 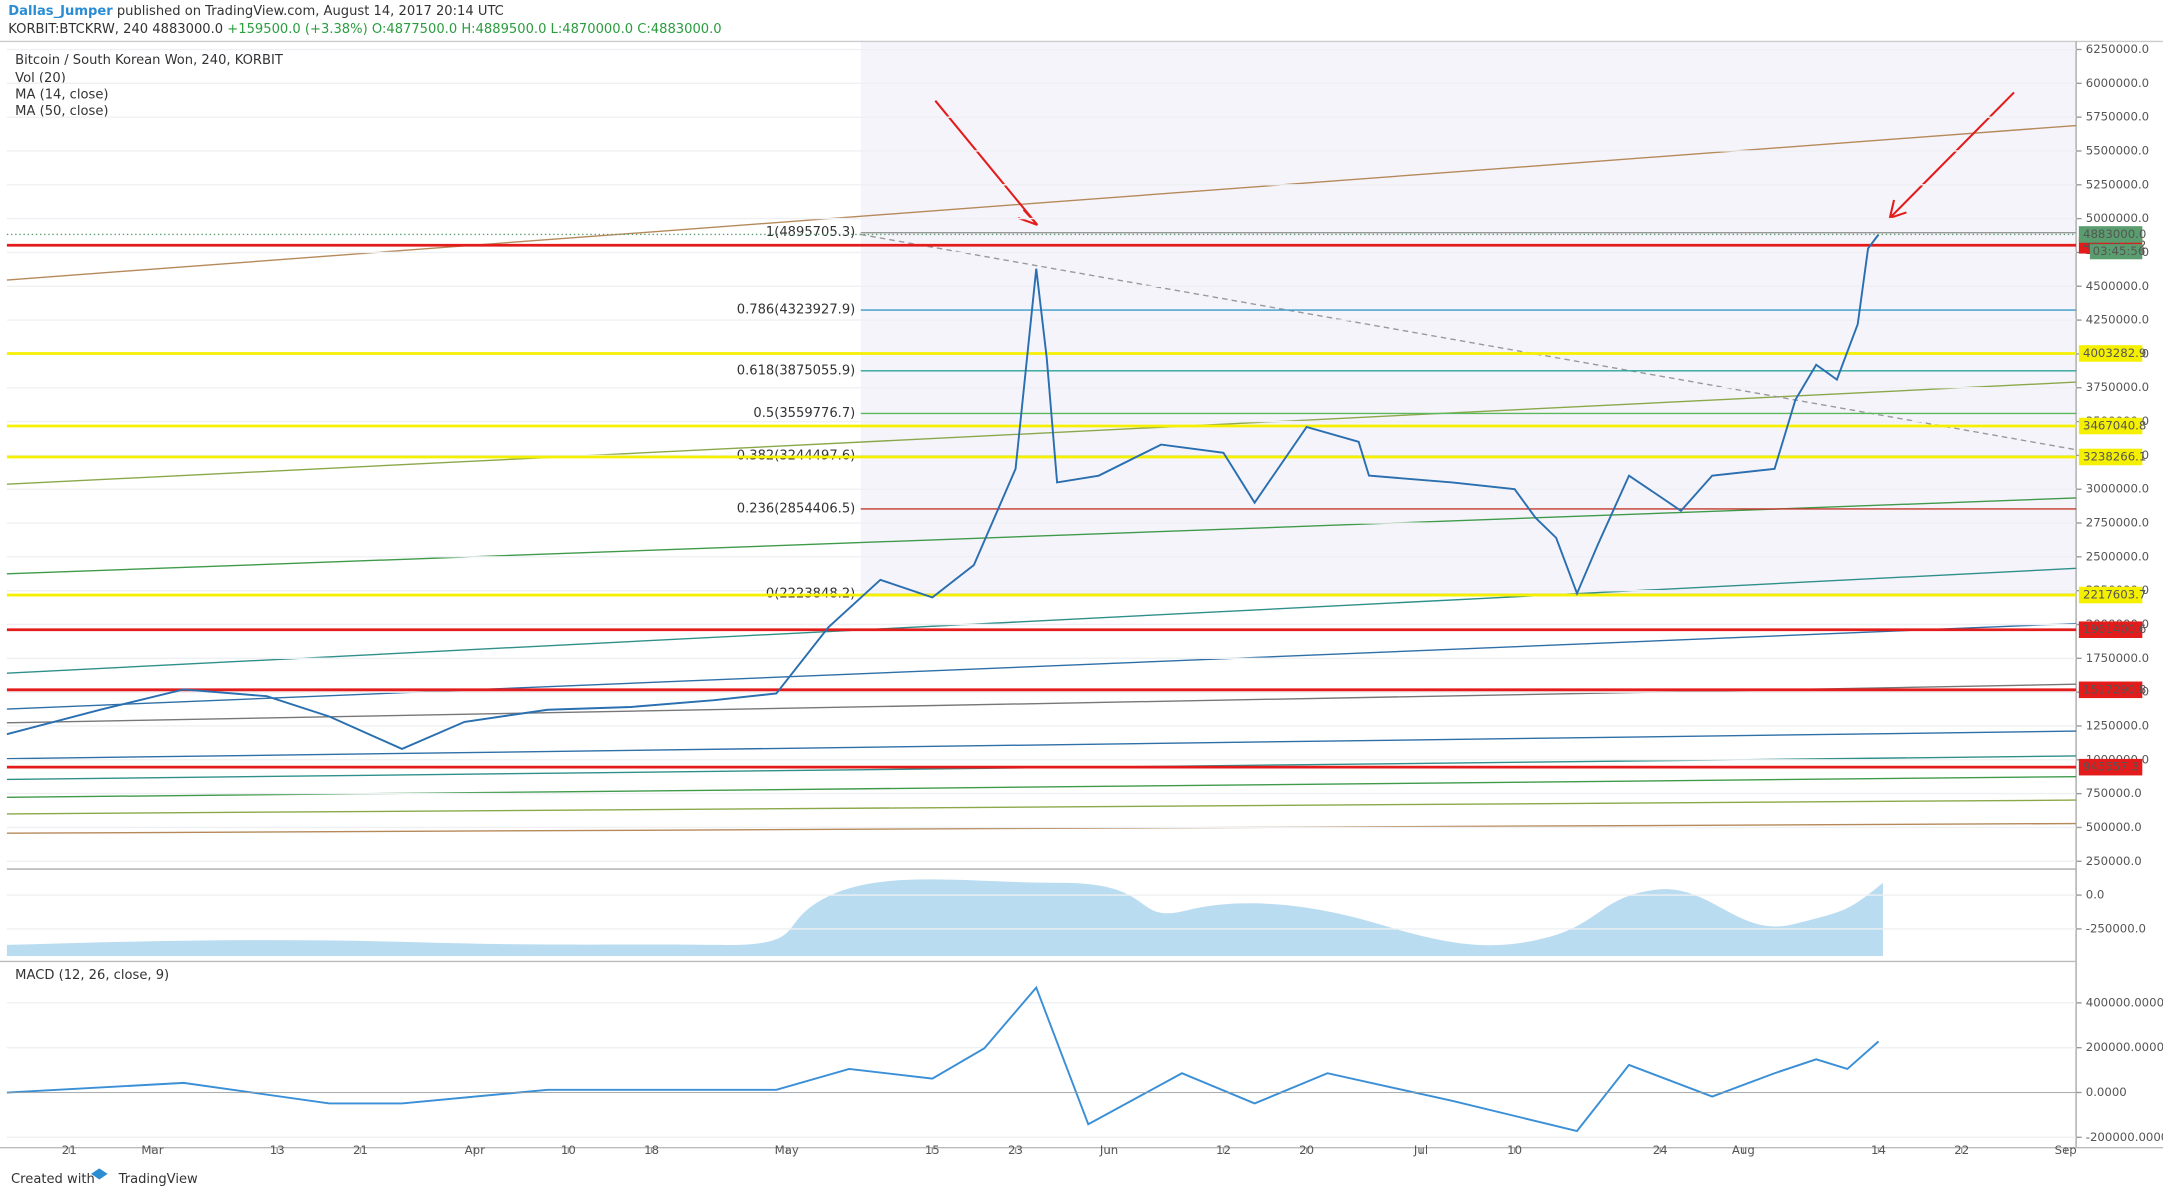 What do you see at coordinates (149, 60) in the screenshot?
I see `series-title: Bitcoin / South Korean Won, 240, KORBIT` at bounding box center [149, 60].